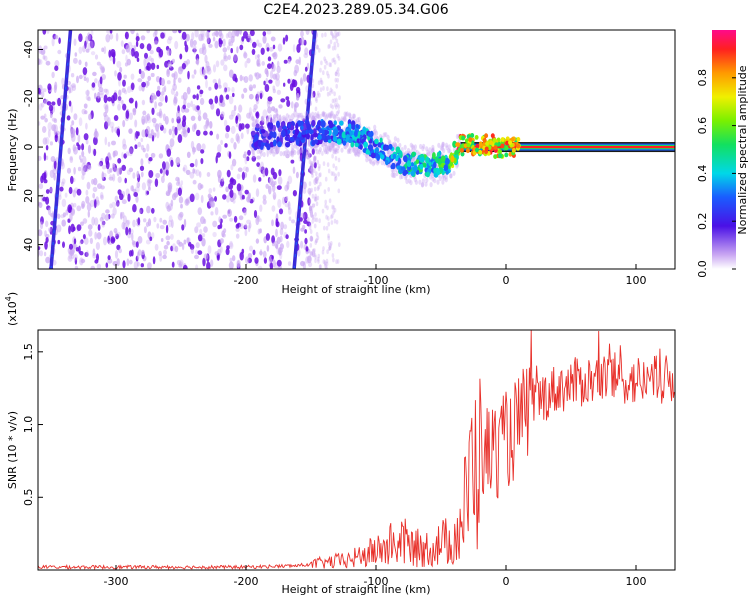 This screenshot has width=750, height=600. What do you see at coordinates (702, 174) in the screenshot?
I see `colorbar-tick-label: 0.4` at bounding box center [702, 174].